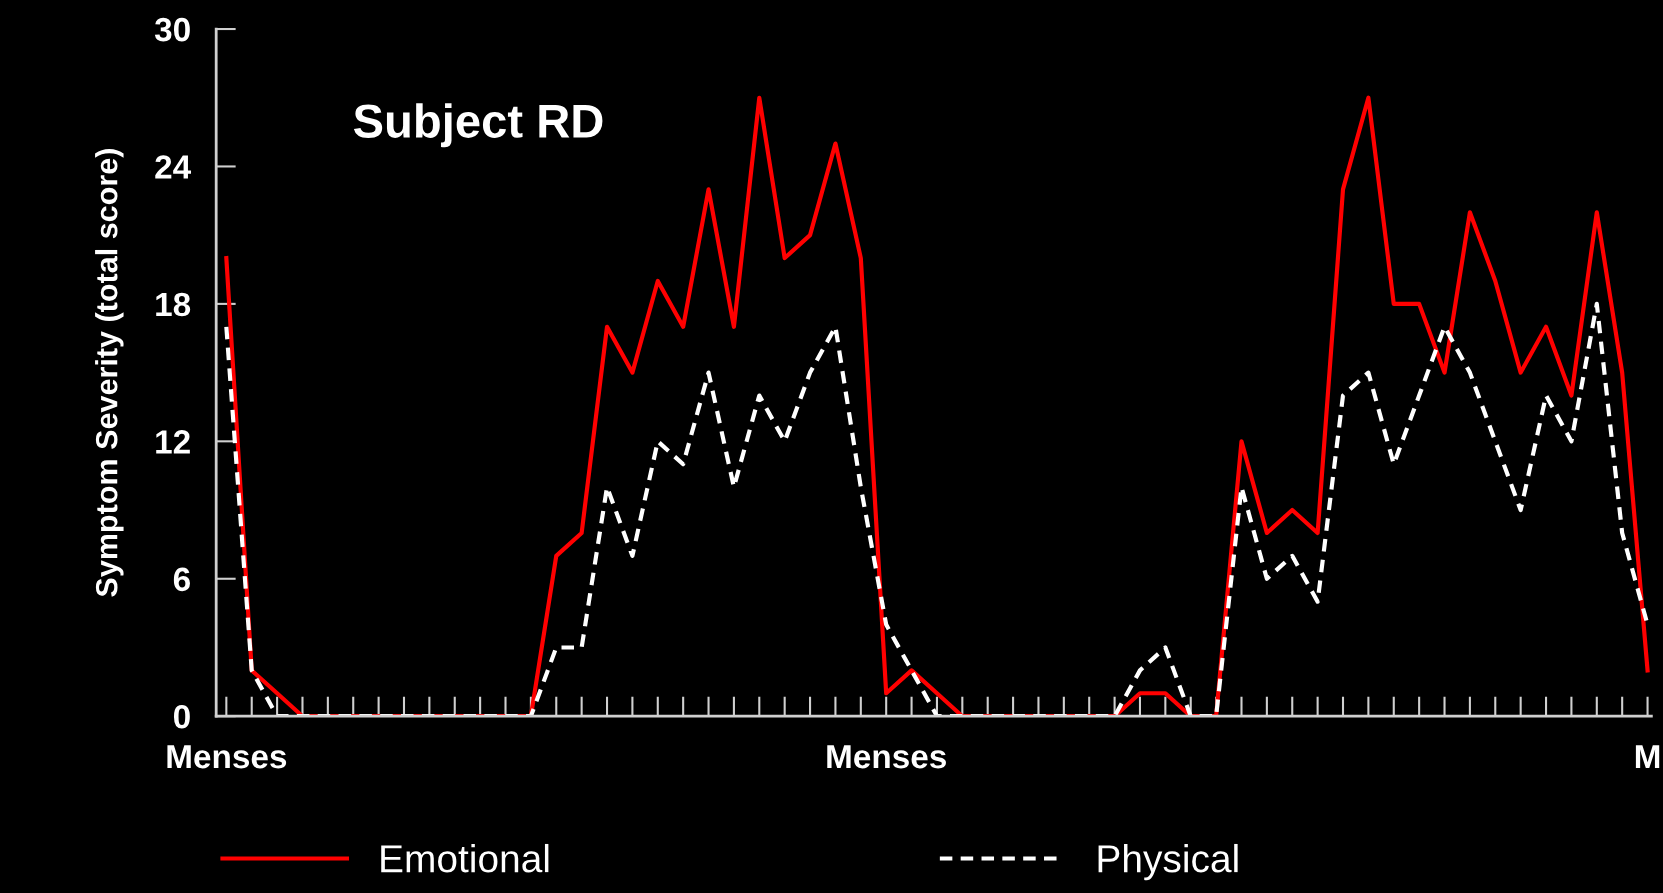  What do you see at coordinates (173, 442) in the screenshot?
I see `y-tick-label: 12` at bounding box center [173, 442].